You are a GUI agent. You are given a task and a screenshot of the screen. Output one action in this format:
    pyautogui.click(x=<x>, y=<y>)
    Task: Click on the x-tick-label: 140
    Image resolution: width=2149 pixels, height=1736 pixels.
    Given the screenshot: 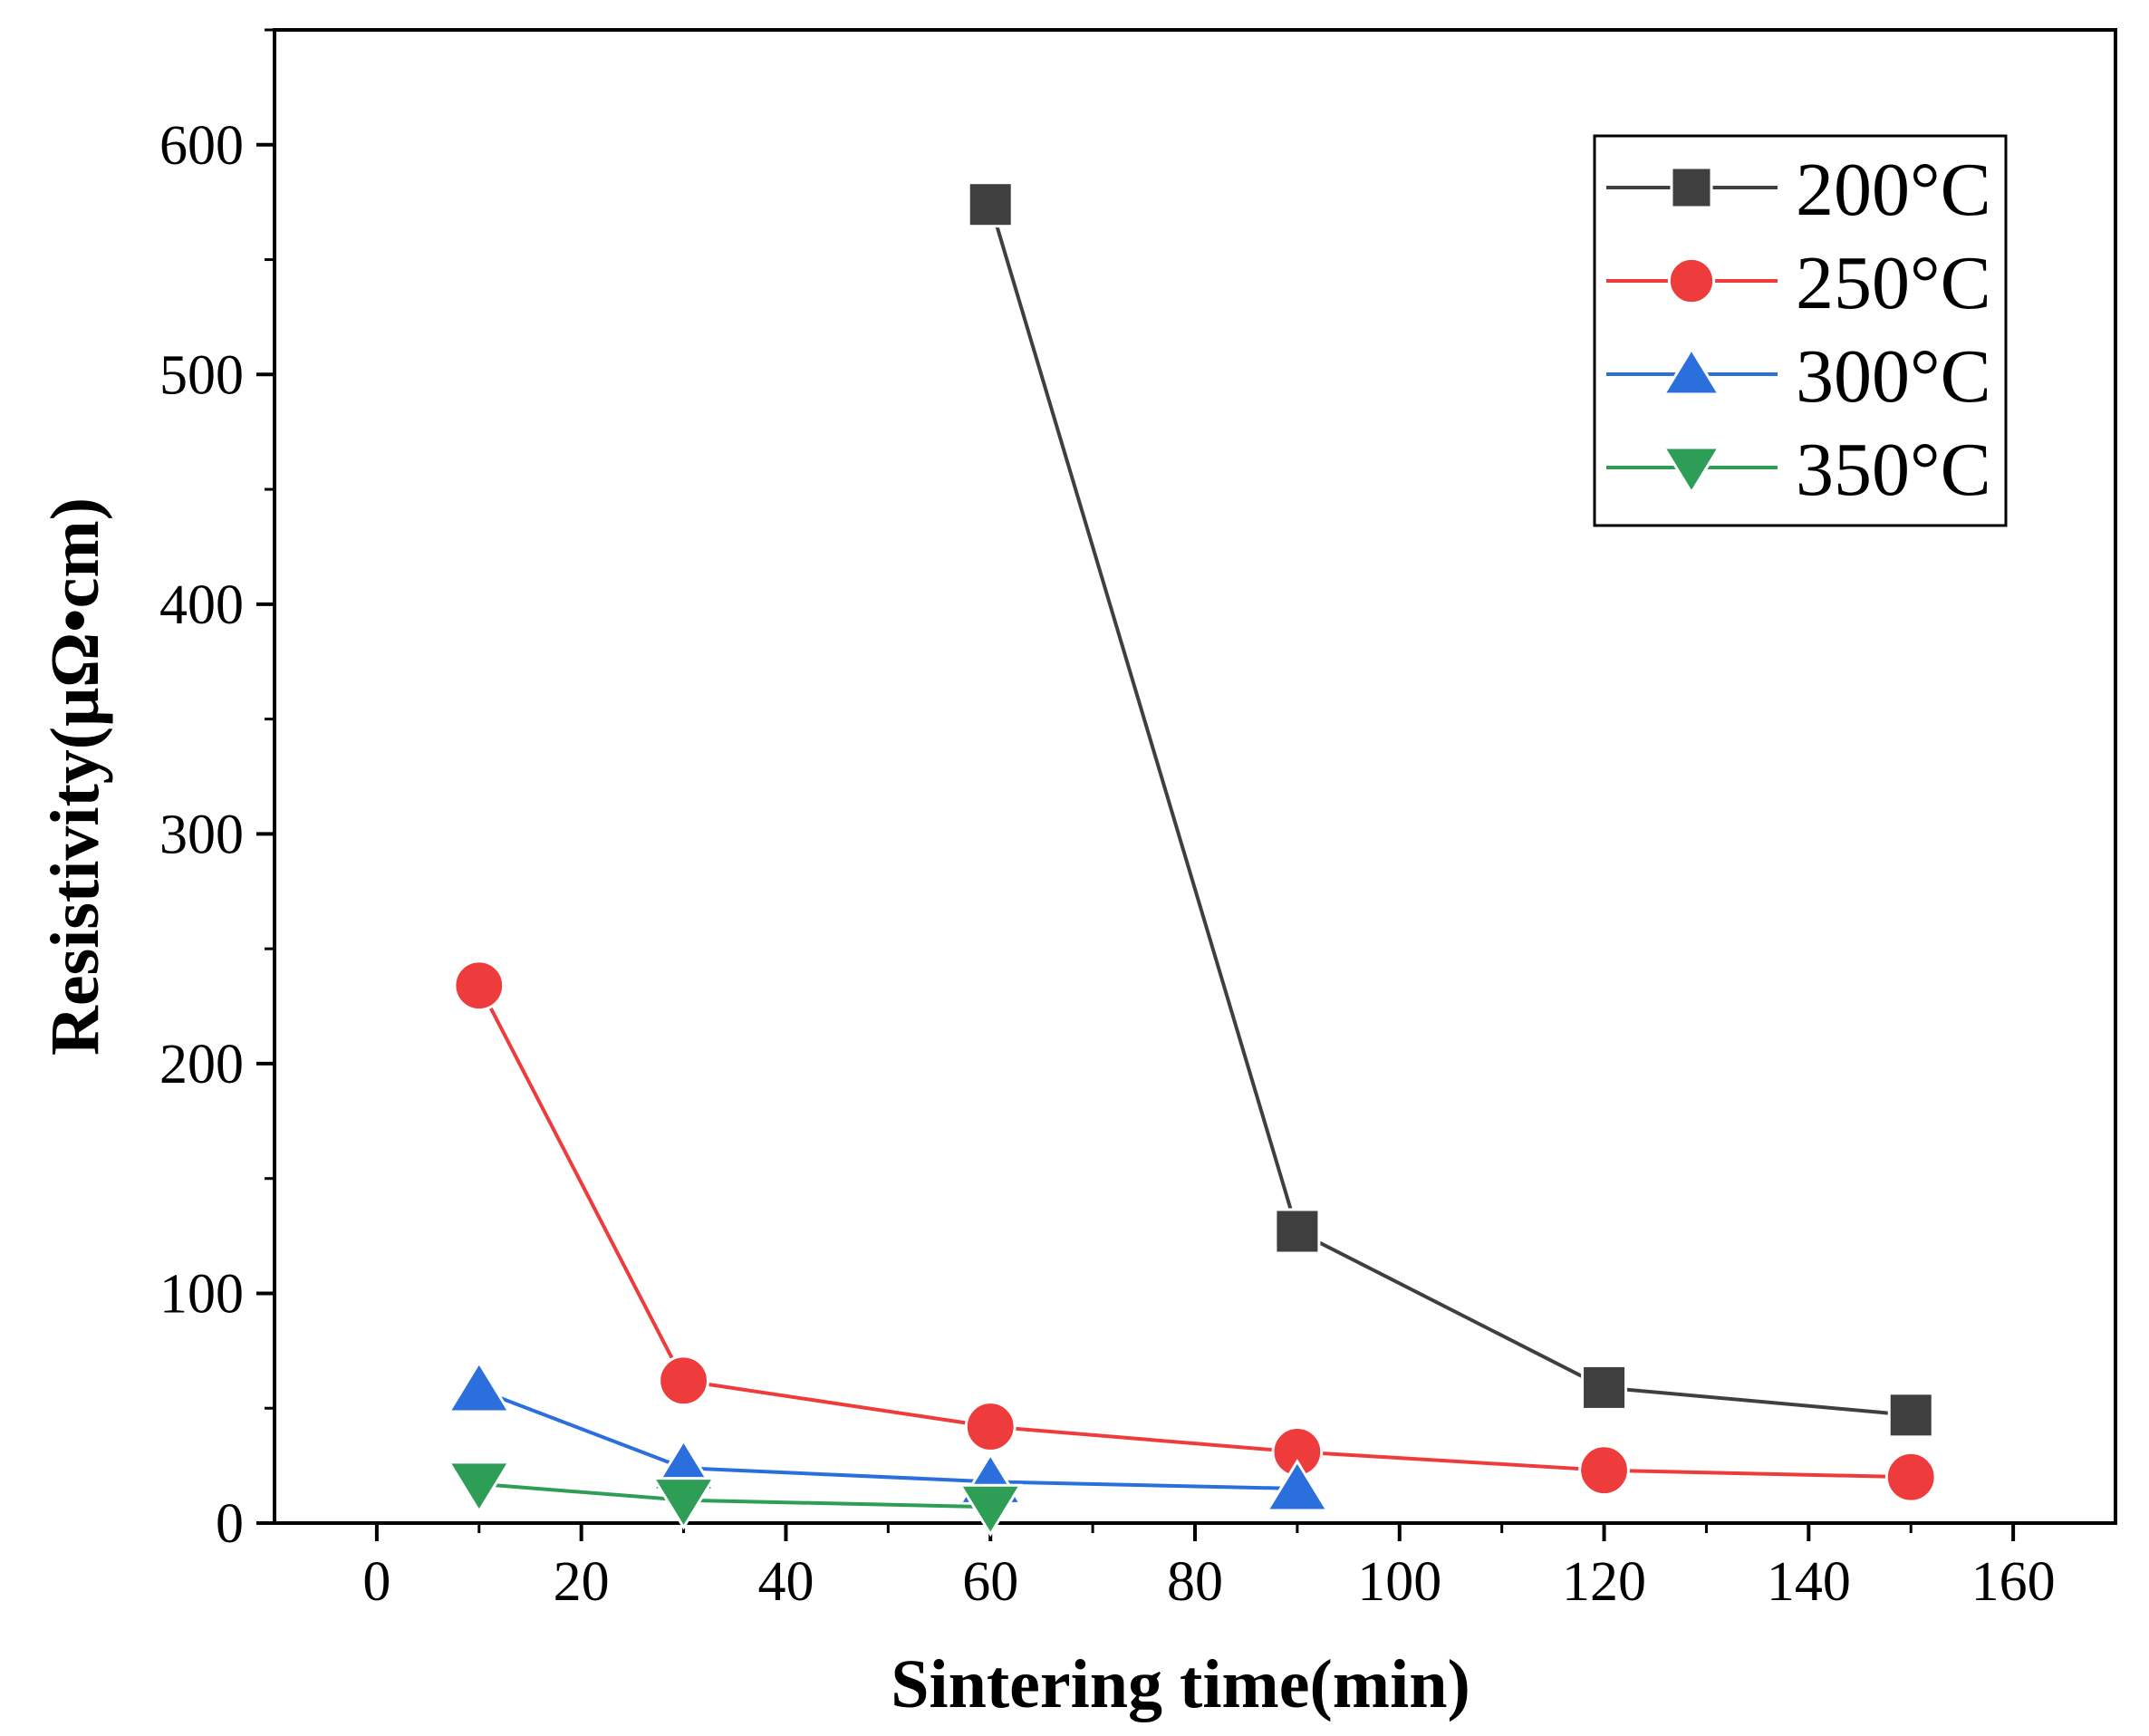 What is the action you would take?
    pyautogui.click(x=1809, y=1582)
    